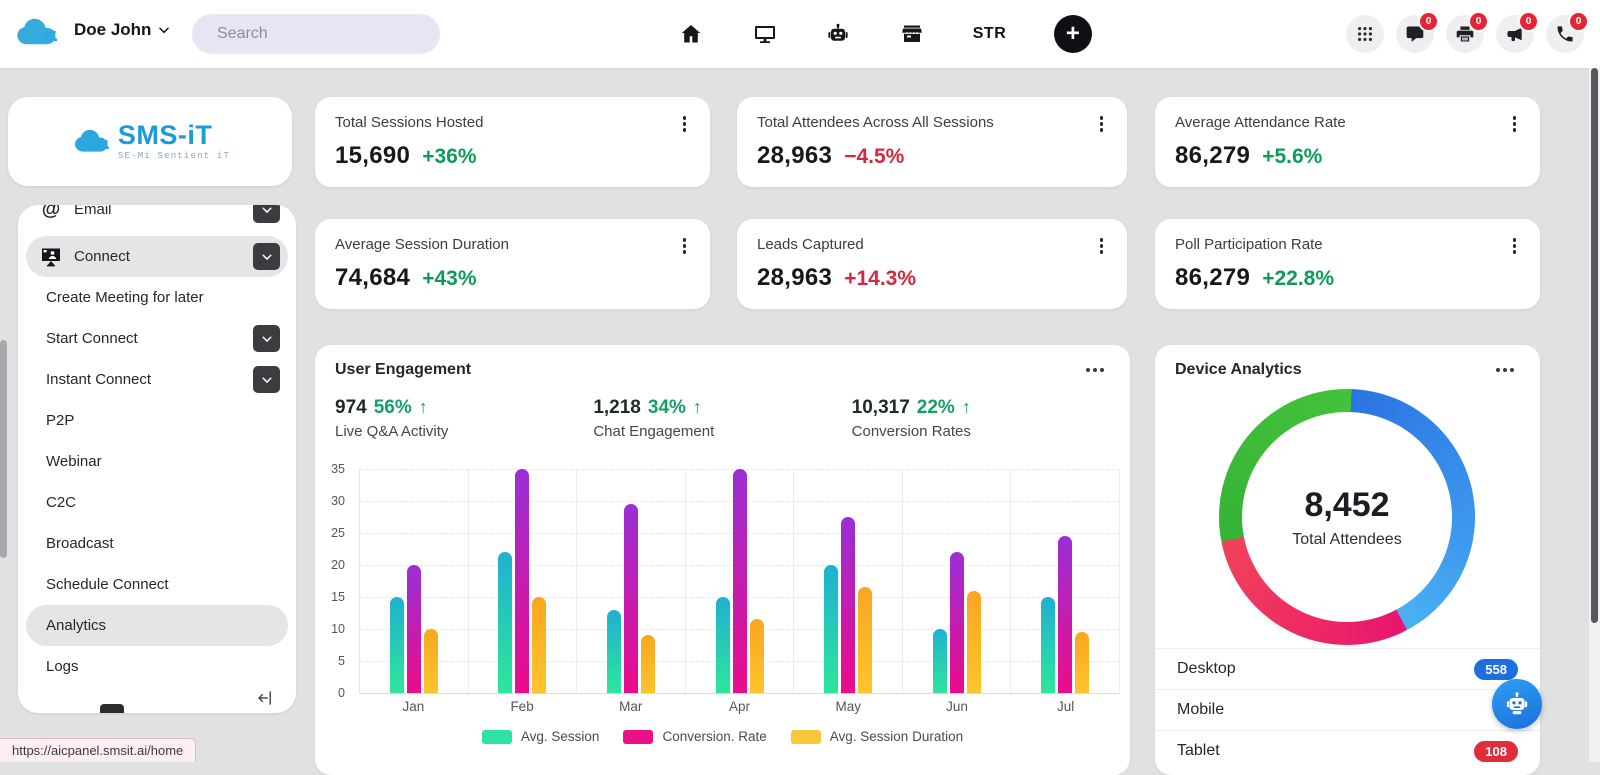 This screenshot has height=775, width=1600. I want to click on bar-mar-avg-session-duration, so click(647, 664).